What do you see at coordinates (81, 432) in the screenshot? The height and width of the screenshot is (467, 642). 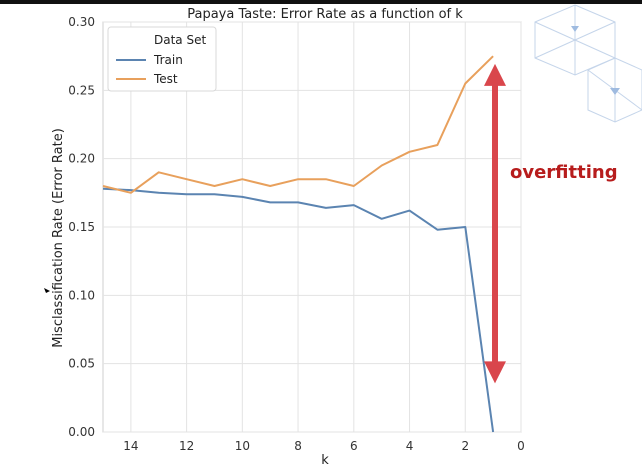 I see `y-tick-label: 0.00` at bounding box center [81, 432].